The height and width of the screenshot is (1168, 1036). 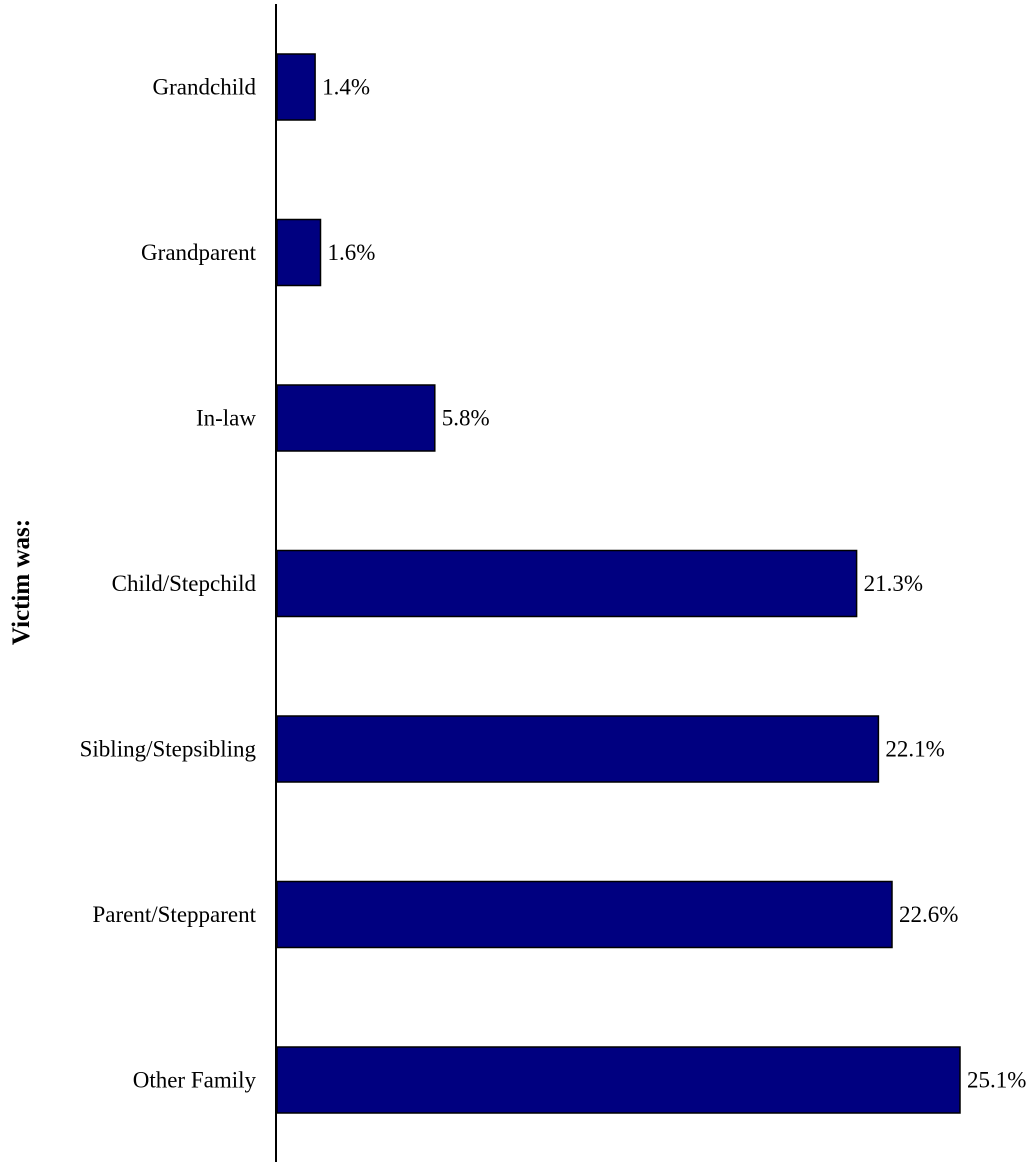 I want to click on category-label-other-family: Other Family, so click(x=195, y=1080).